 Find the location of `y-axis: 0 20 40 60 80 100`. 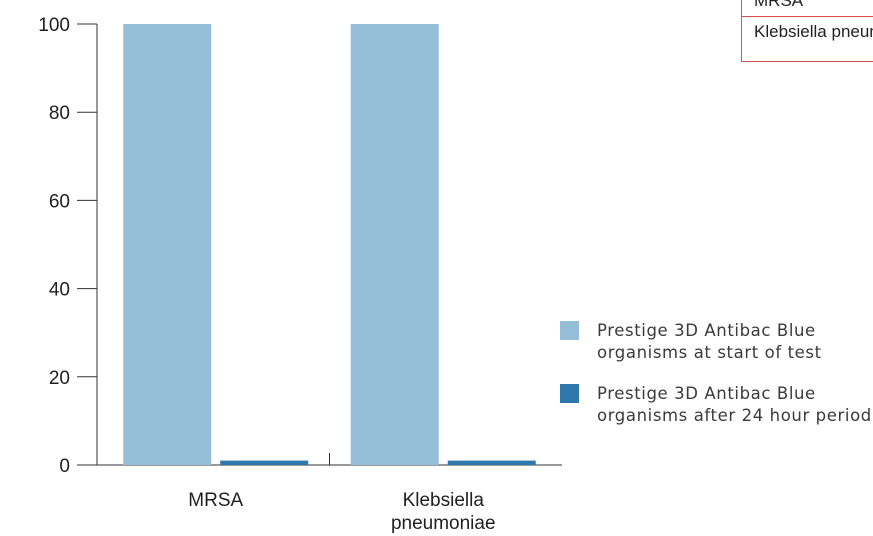

y-axis: 0 20 40 60 80 100 is located at coordinates (68, 246).